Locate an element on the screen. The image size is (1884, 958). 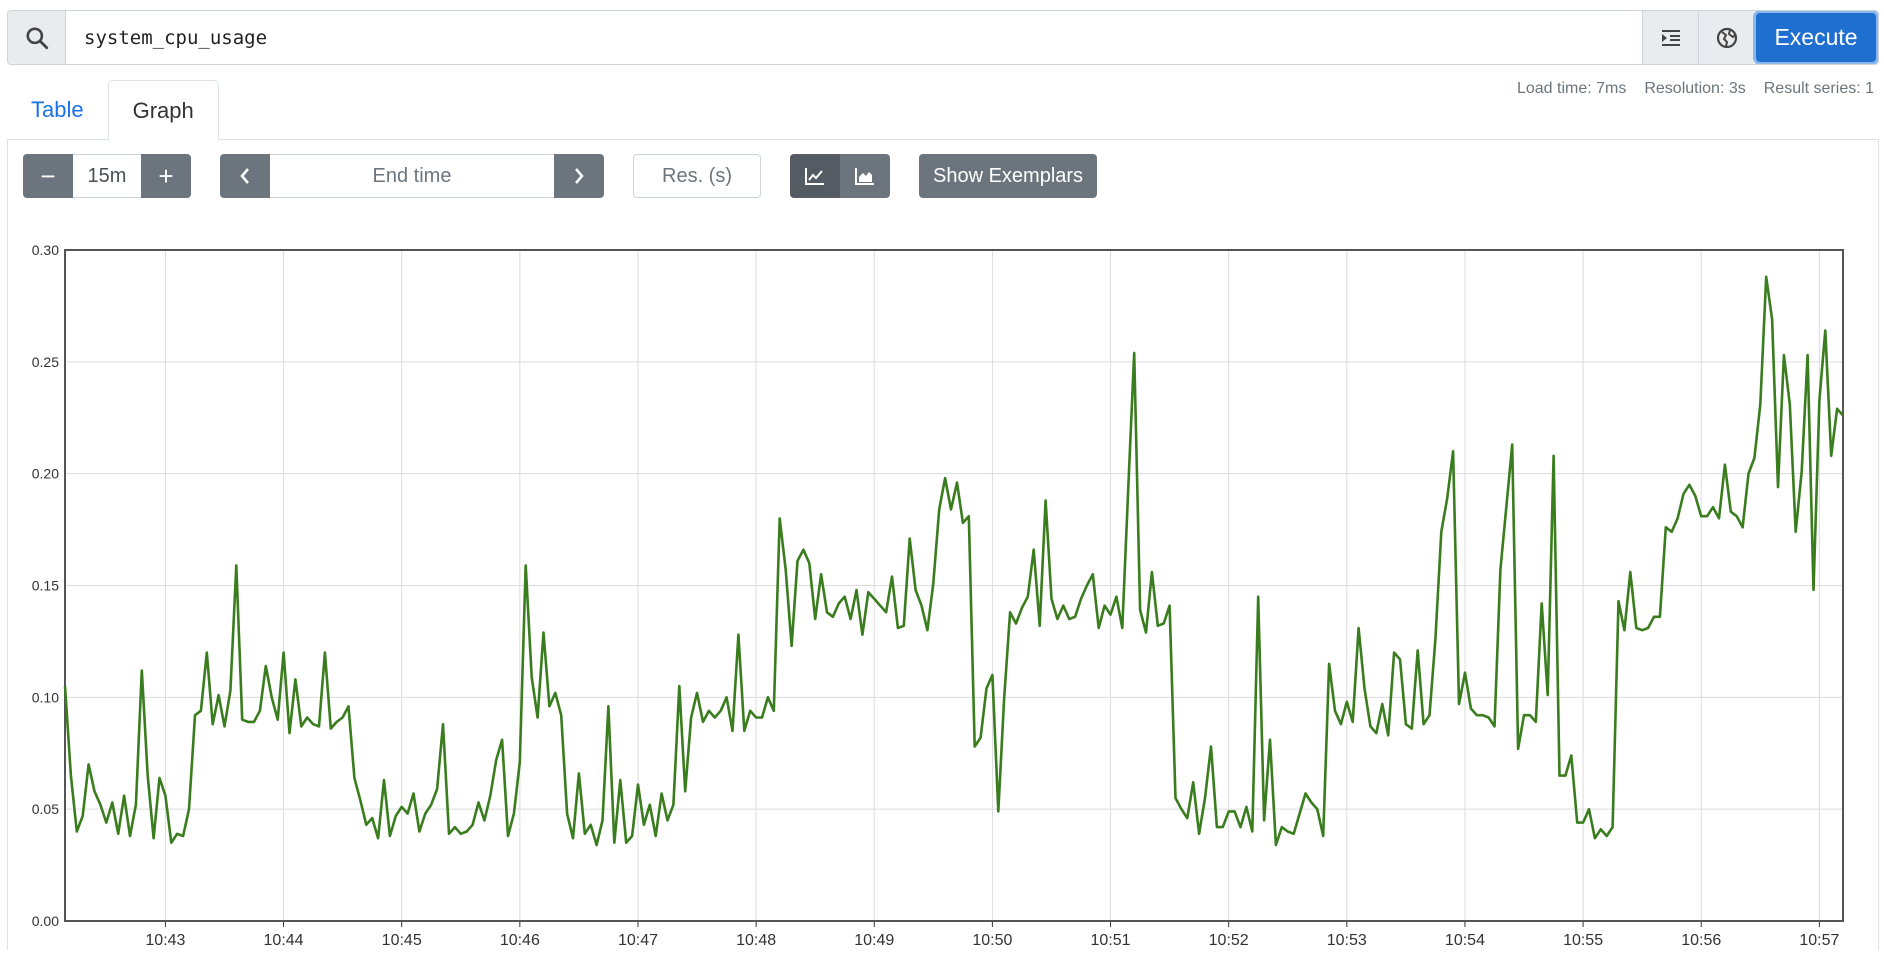
next-time-button is located at coordinates (579, 176).